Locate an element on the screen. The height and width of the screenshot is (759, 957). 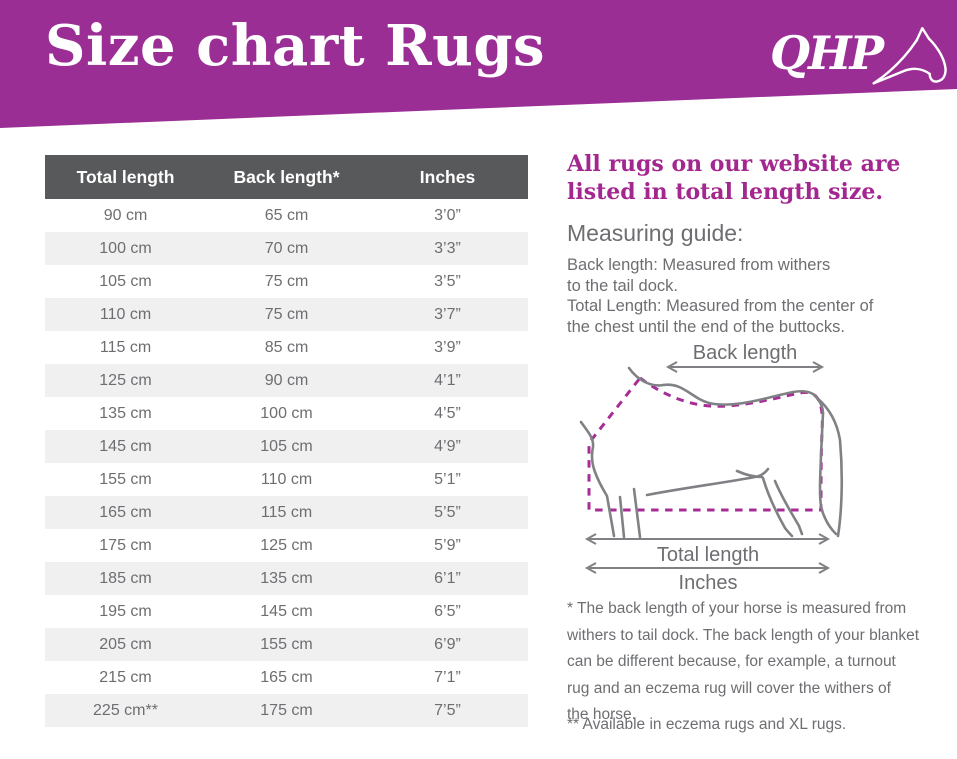
inches-arrow-icon is located at coordinates (707, 568).